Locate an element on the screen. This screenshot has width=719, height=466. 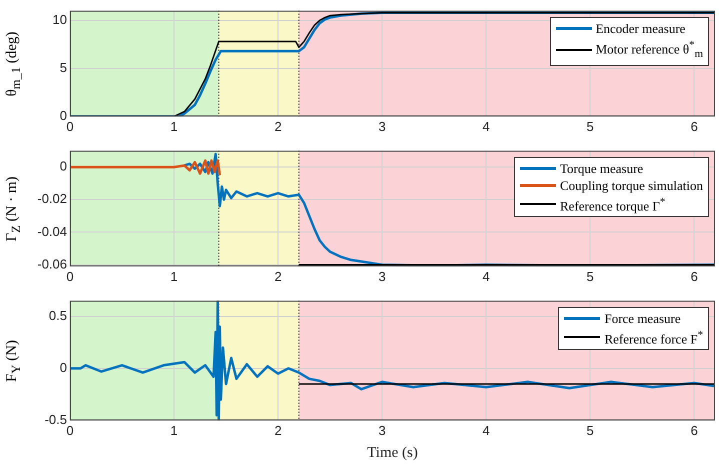
x-axis-title: Time (s) is located at coordinates (392, 452).